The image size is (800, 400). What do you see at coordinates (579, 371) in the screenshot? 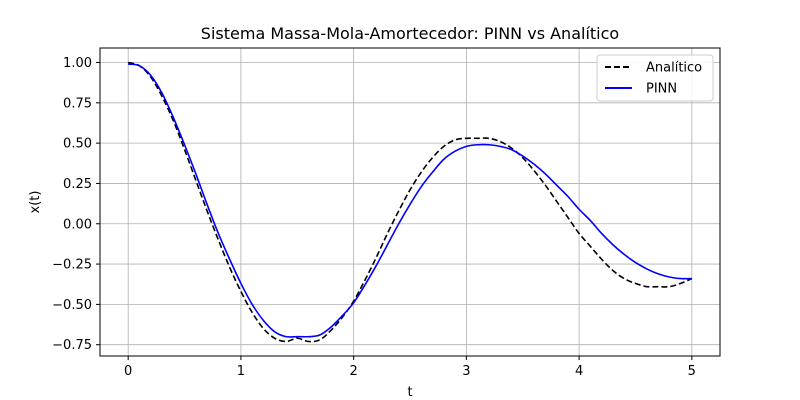
I see `x-tick-label: 4` at bounding box center [579, 371].